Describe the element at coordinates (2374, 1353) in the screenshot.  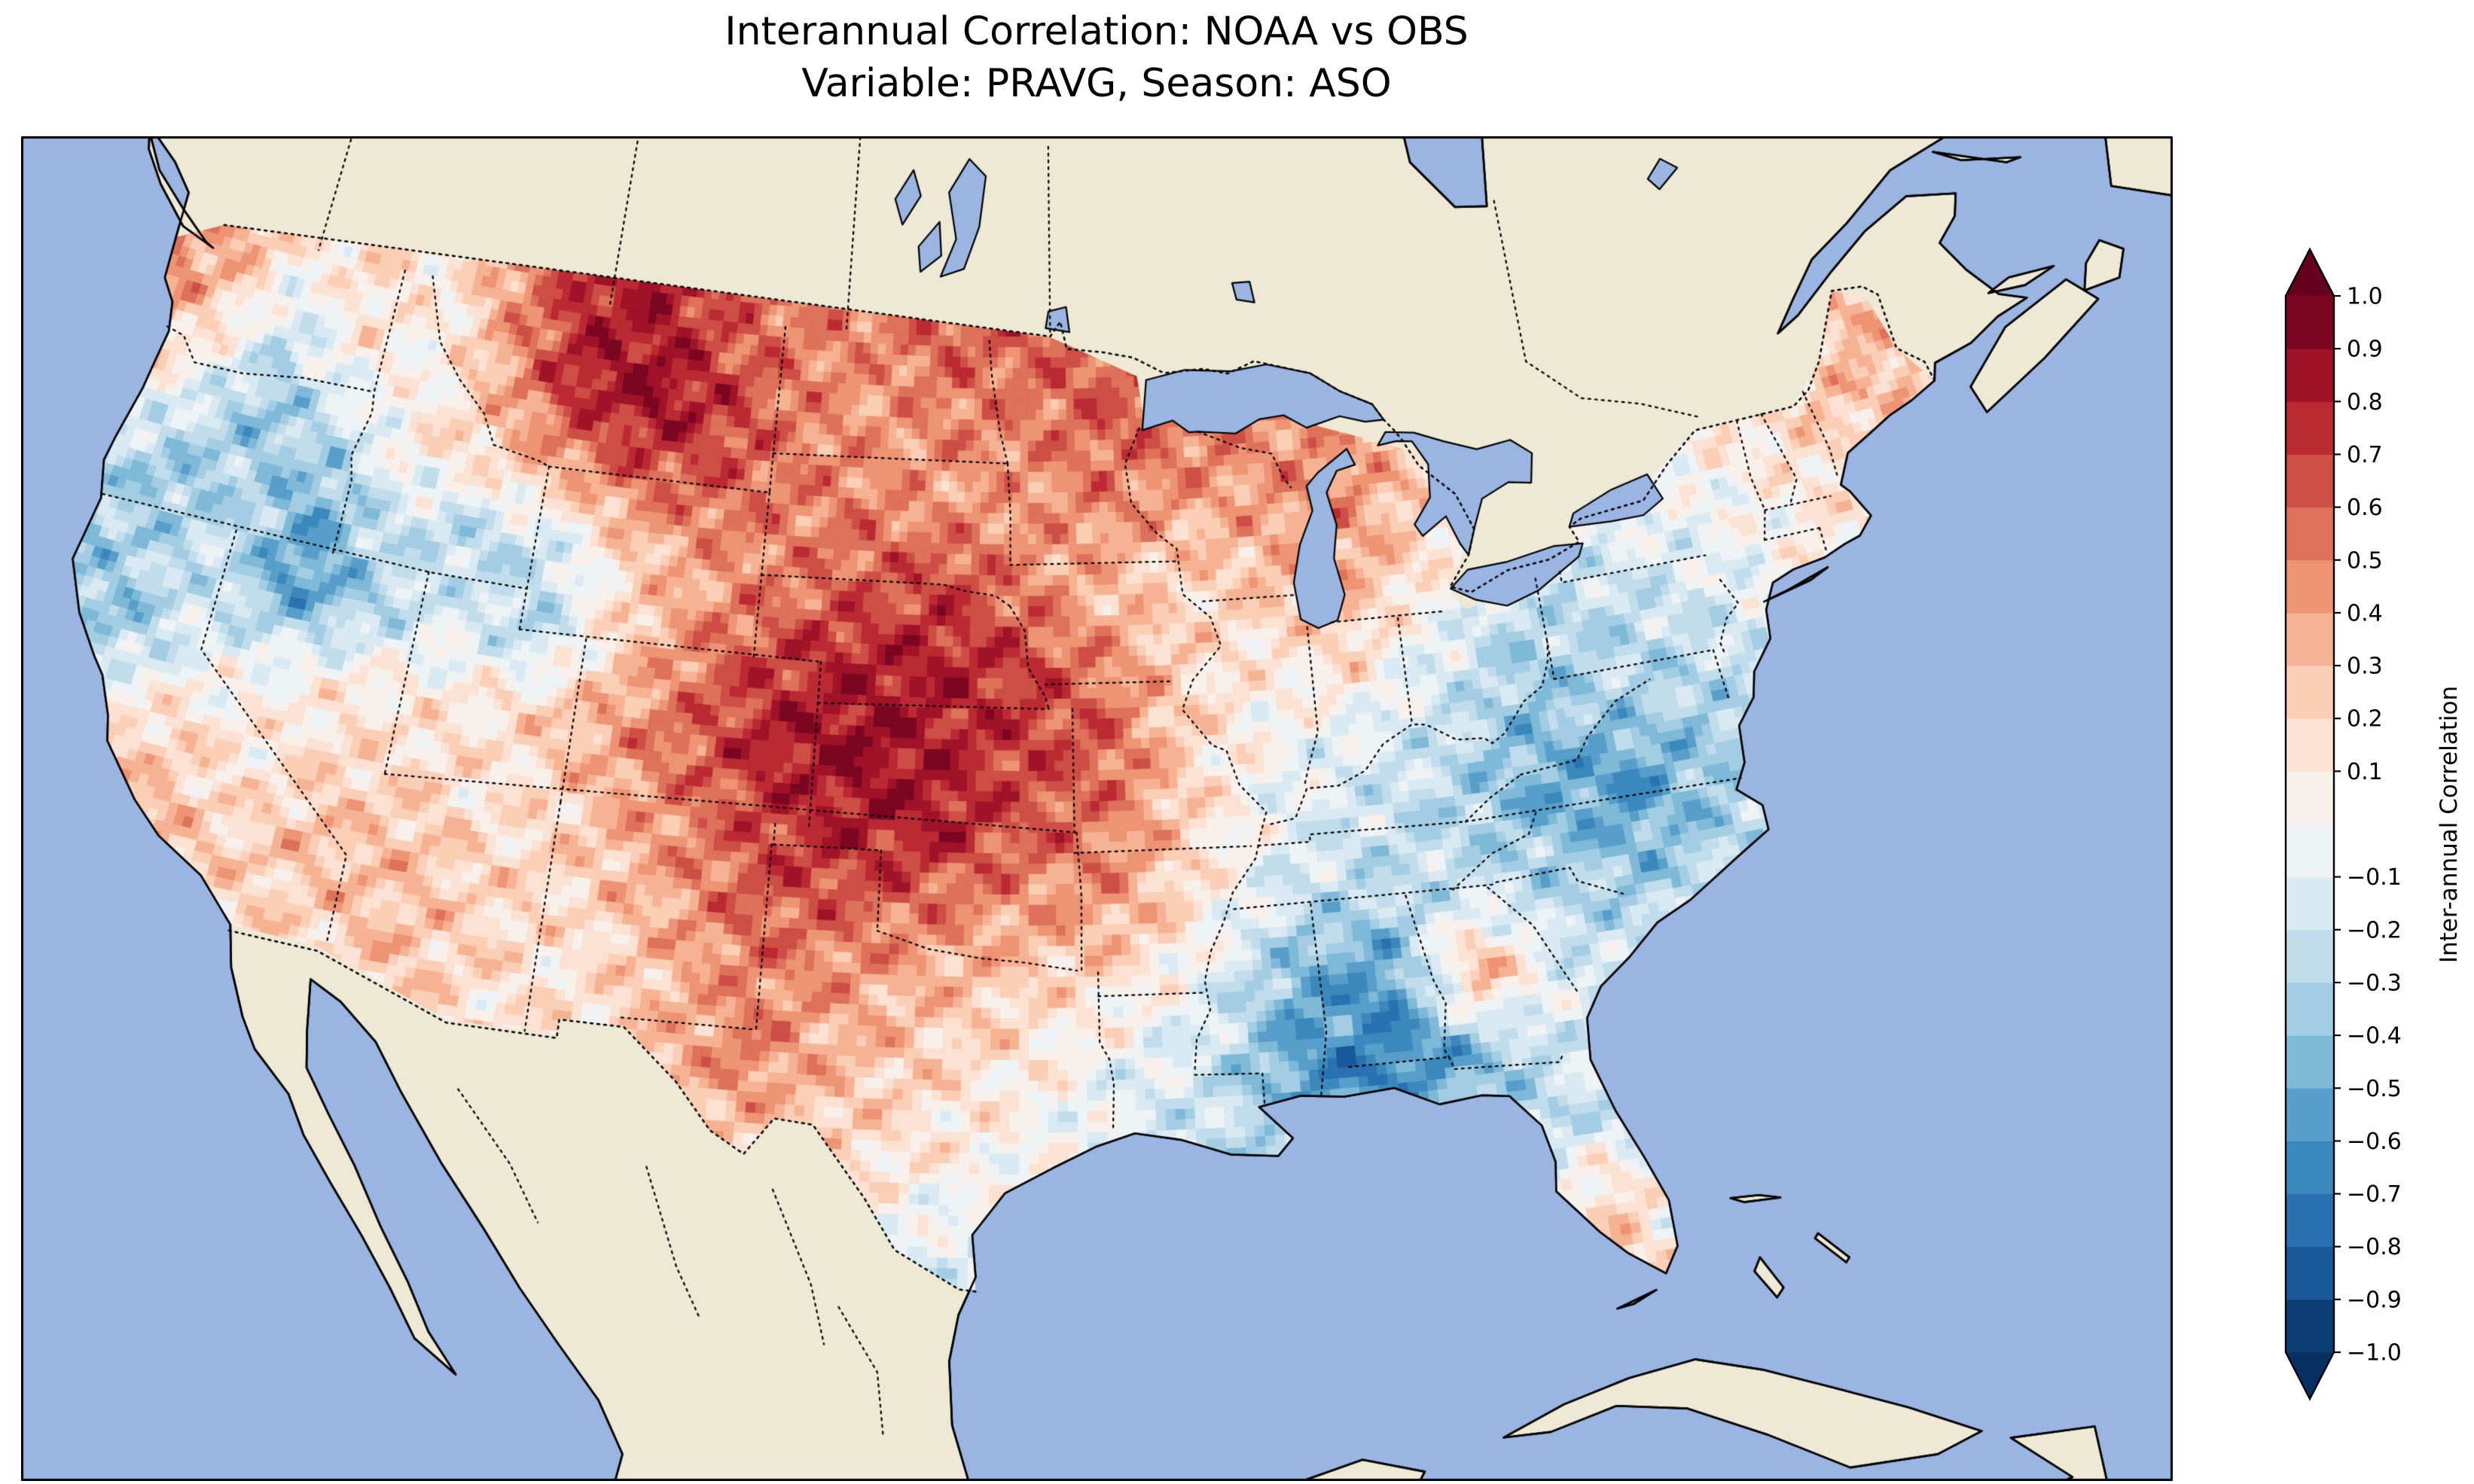
I see `colorbar-tick-label: −1.0` at that location.